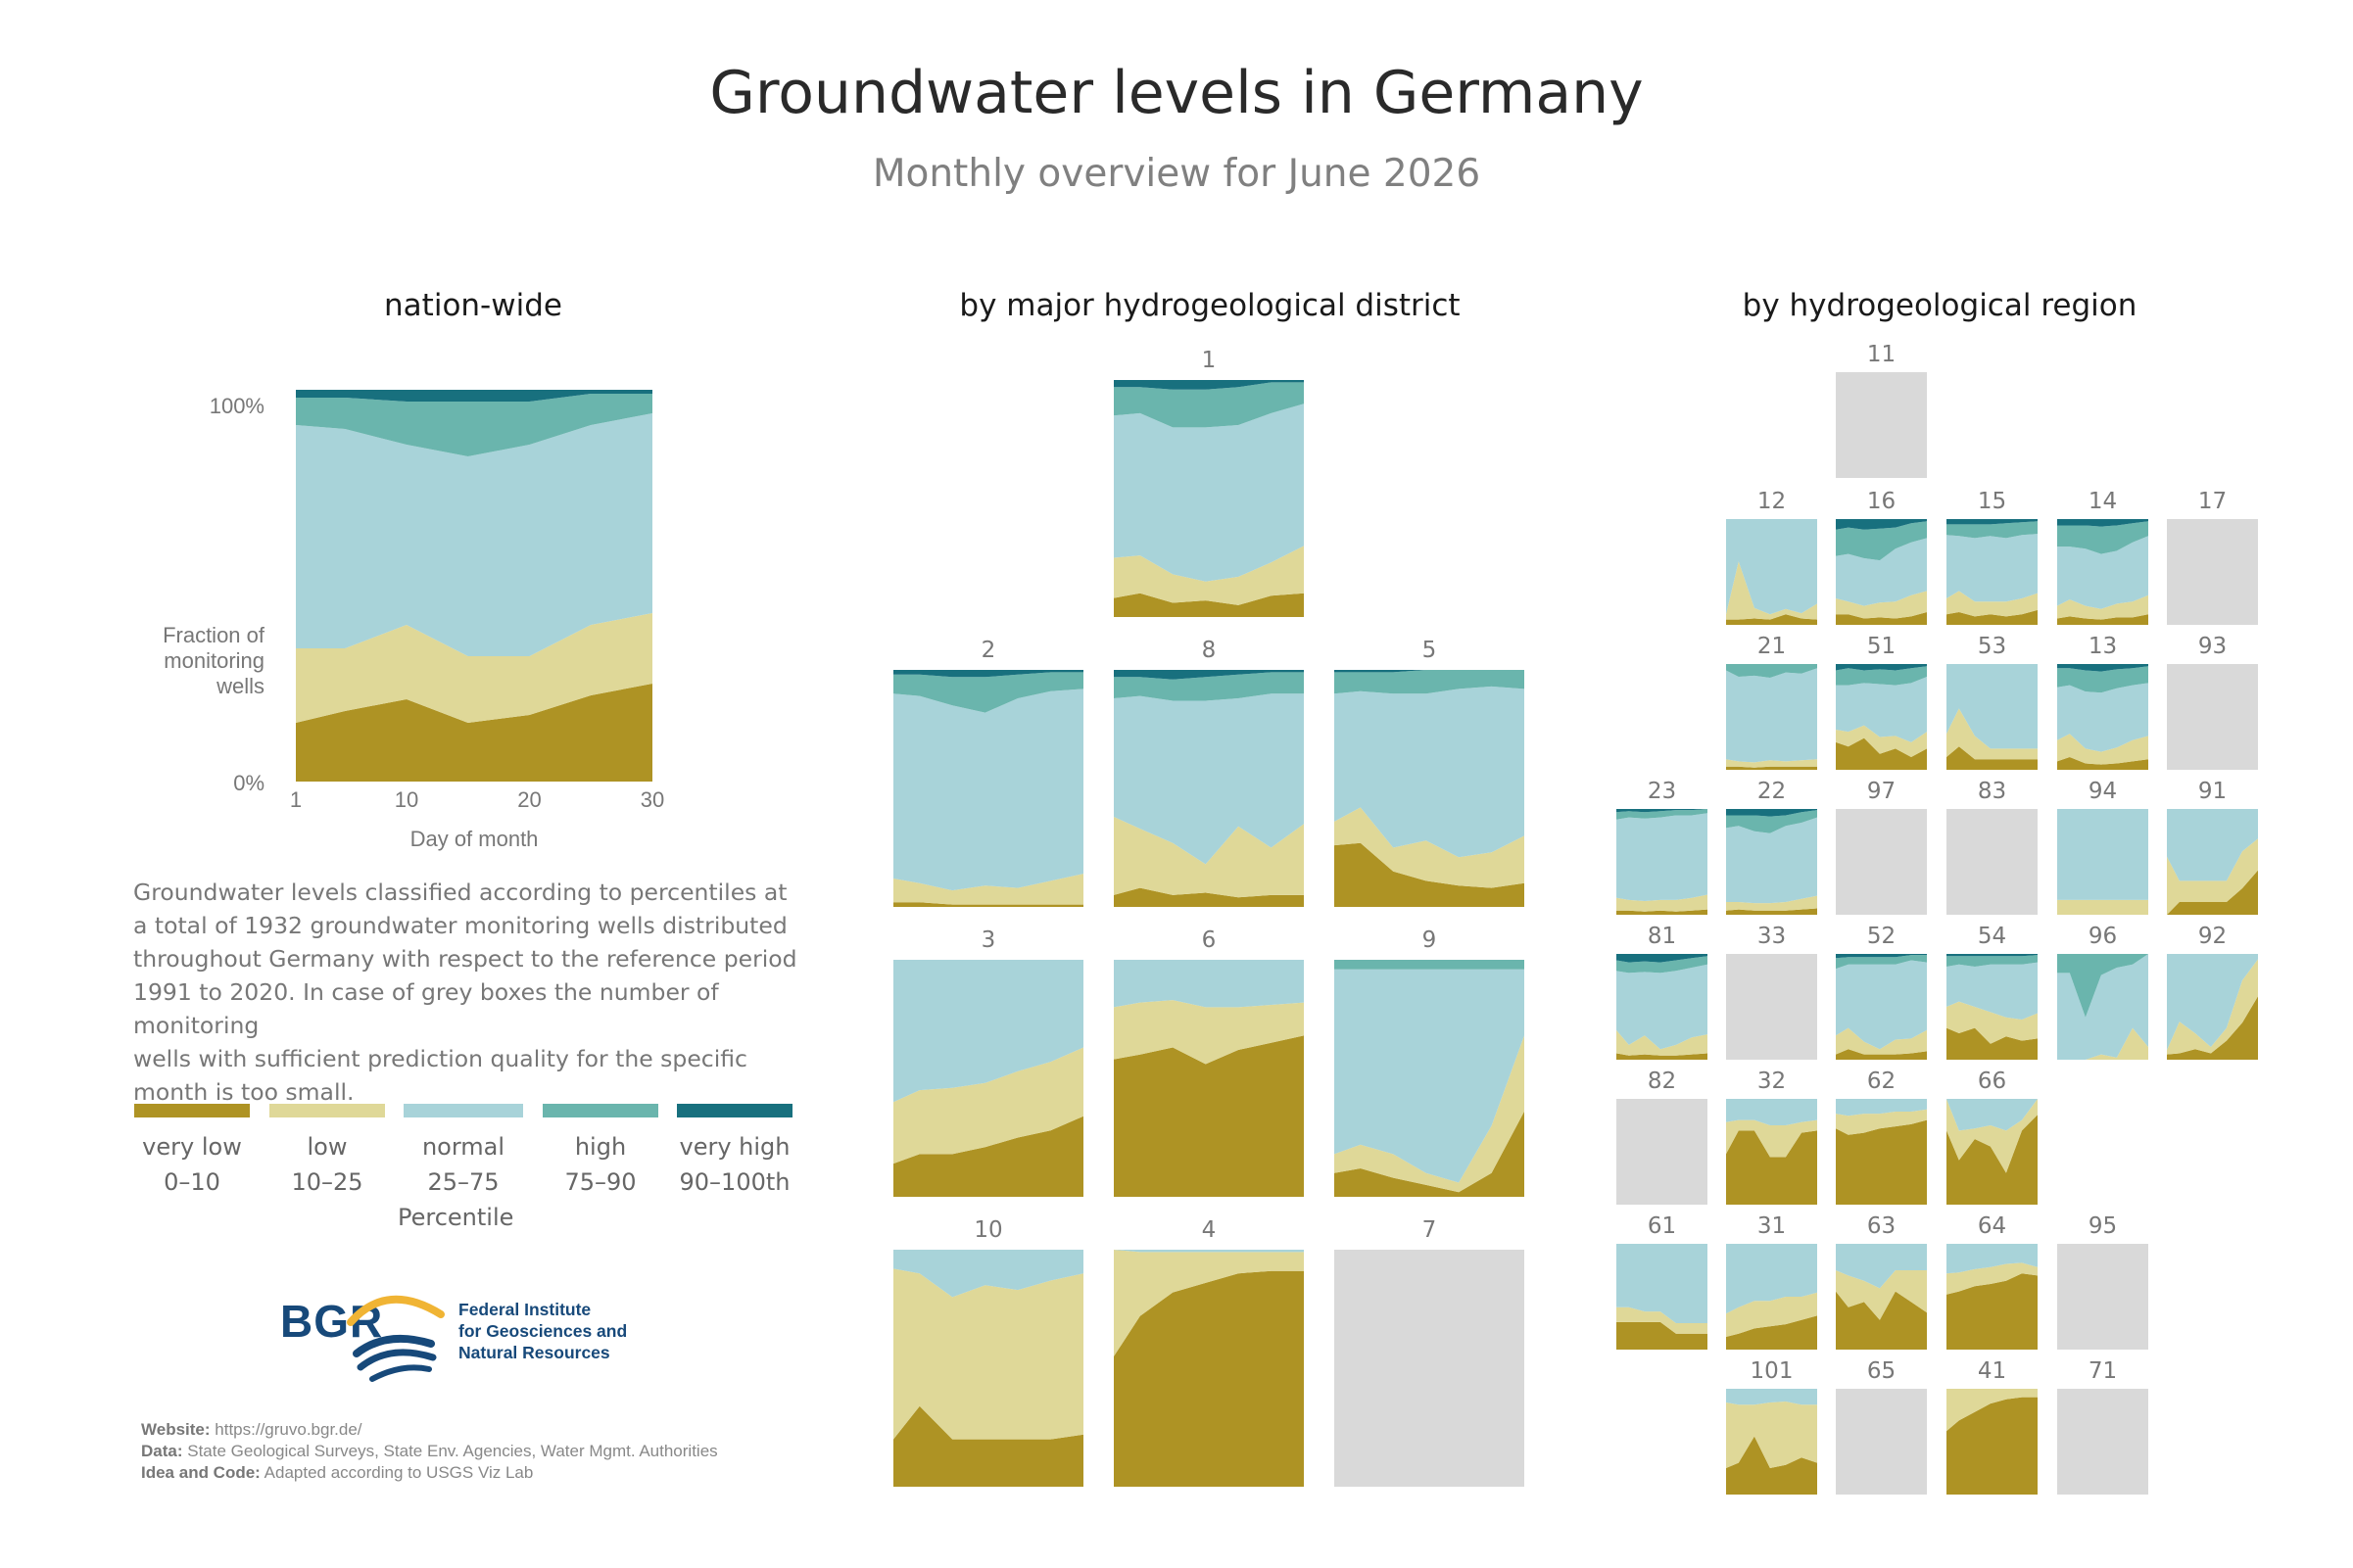 The image size is (2353, 1568). What do you see at coordinates (463, 1110) in the screenshot?
I see `legend-swatch-normal` at bounding box center [463, 1110].